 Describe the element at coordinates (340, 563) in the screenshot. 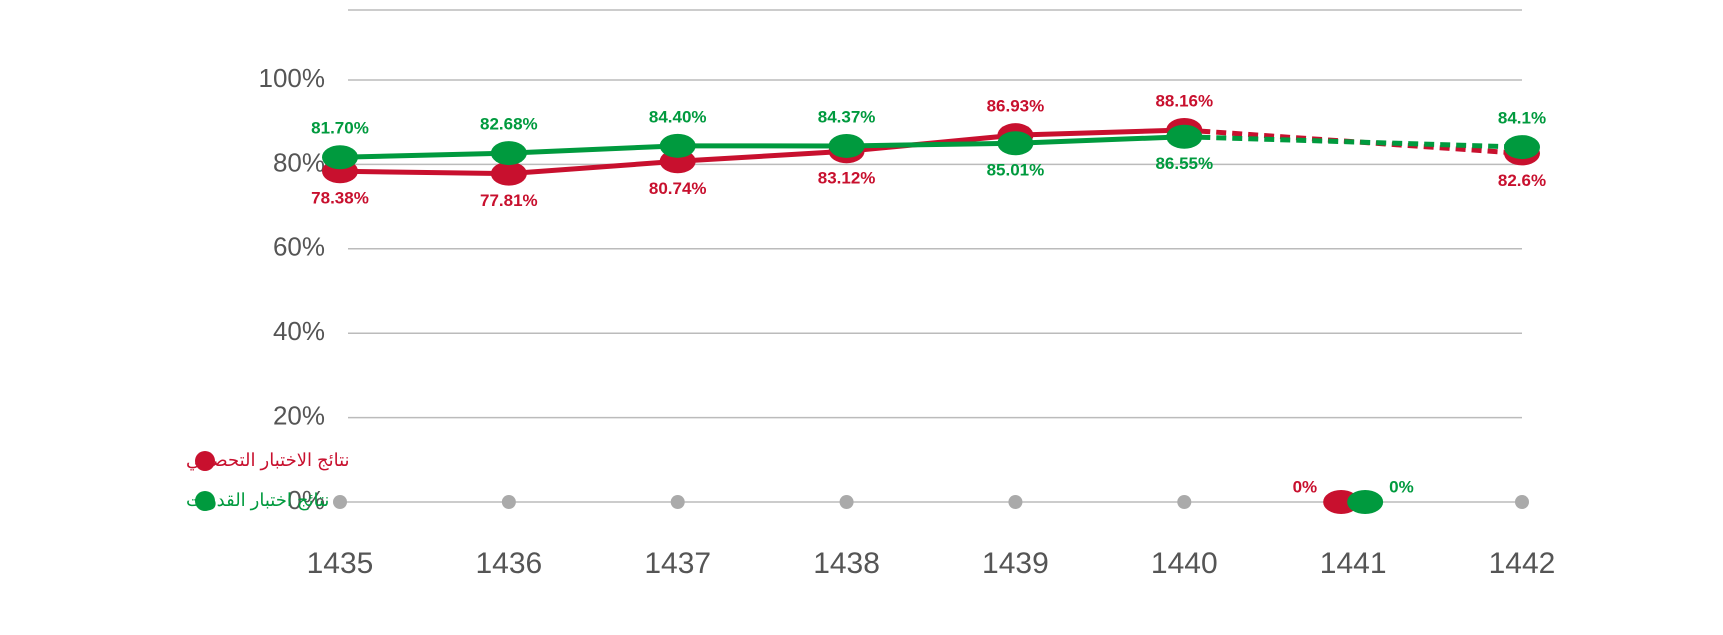

I see `x-tick-label: 1435` at that location.